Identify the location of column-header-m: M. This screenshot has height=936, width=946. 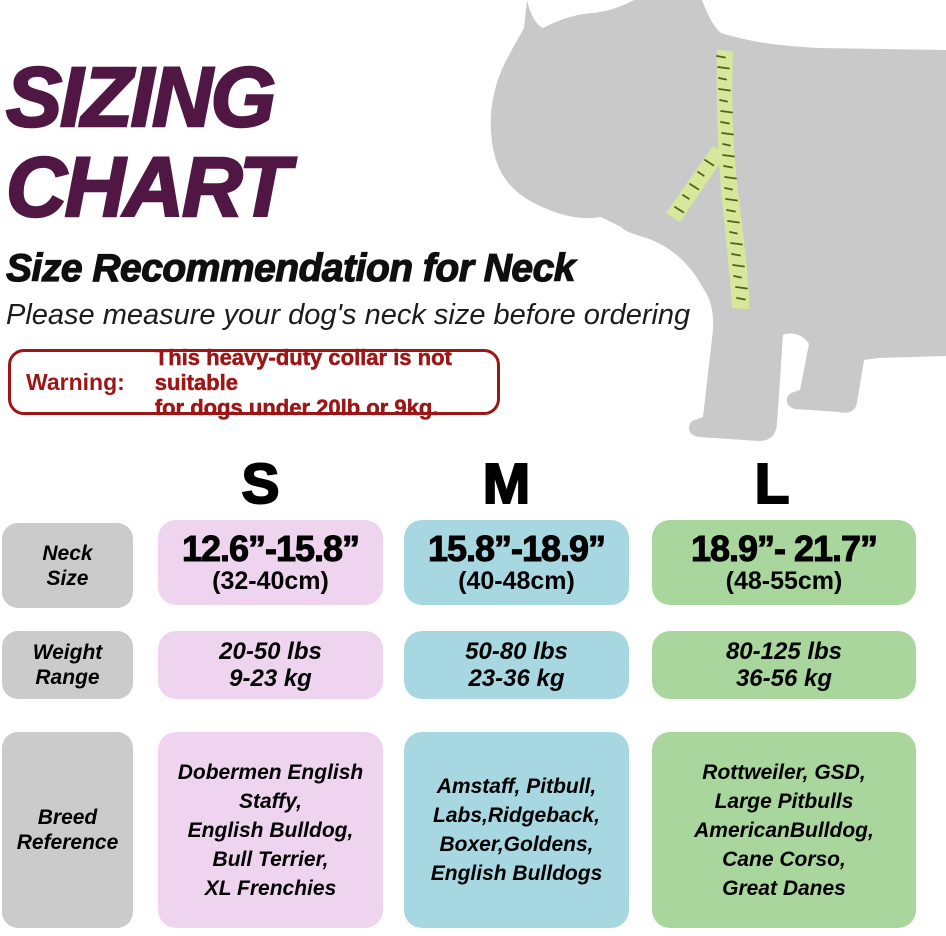
(506, 484).